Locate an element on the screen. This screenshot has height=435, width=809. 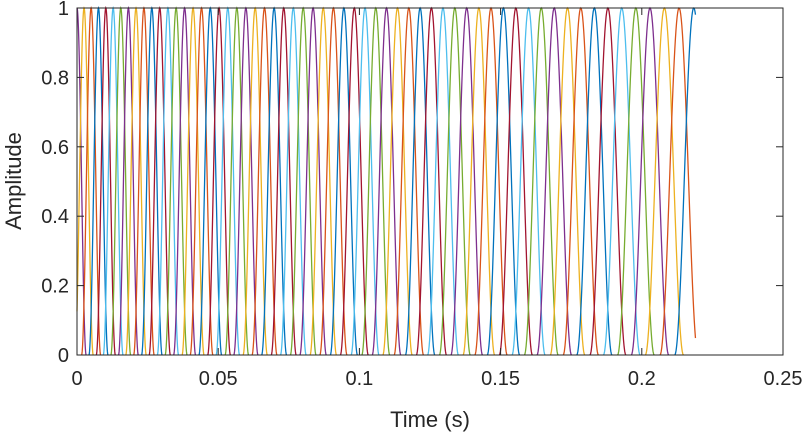
x-tick-label: 0.1 is located at coordinates (359, 379).